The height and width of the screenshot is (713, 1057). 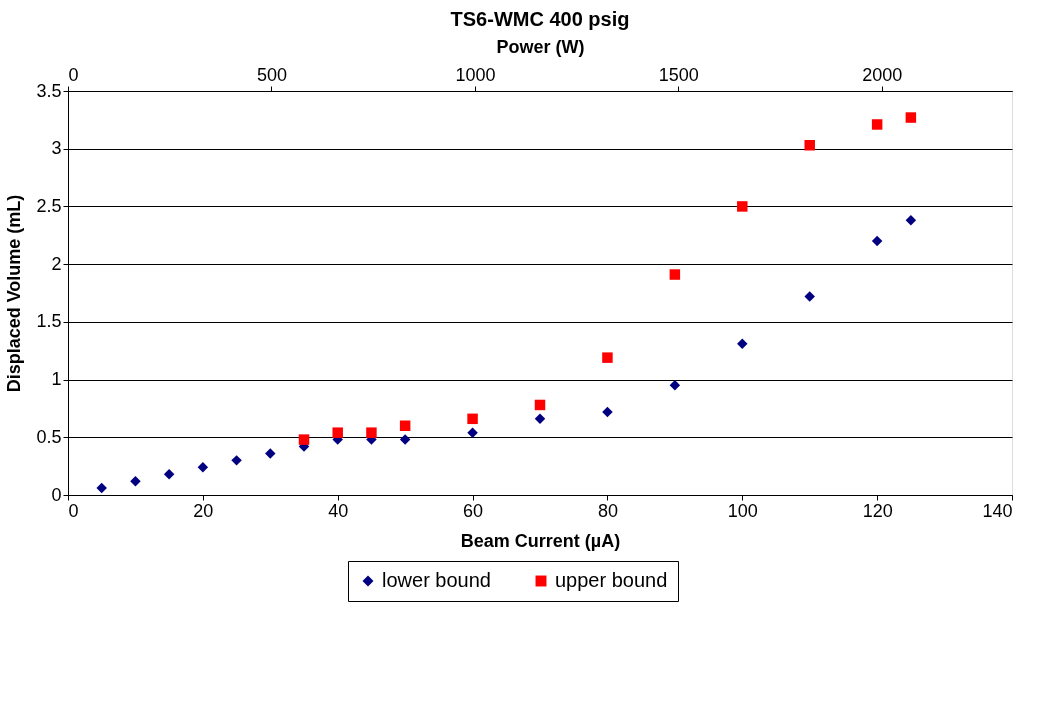 What do you see at coordinates (56, 263) in the screenshot?
I see `y-tick-label: 2` at bounding box center [56, 263].